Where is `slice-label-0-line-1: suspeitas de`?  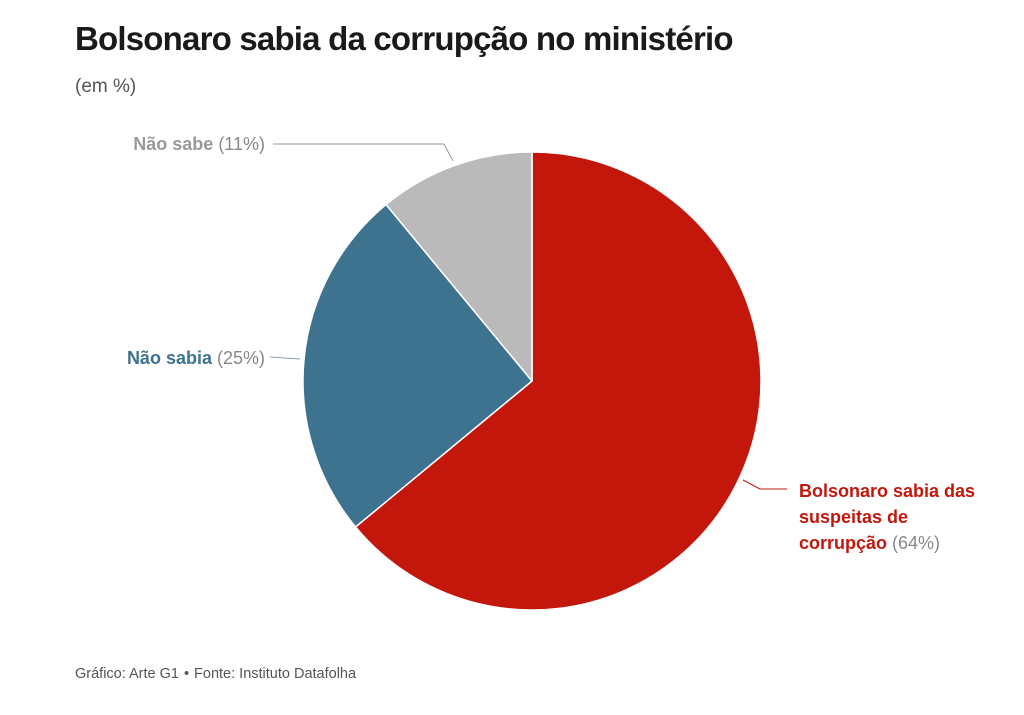
slice-label-0-line-1: suspeitas de is located at coordinates (853, 517).